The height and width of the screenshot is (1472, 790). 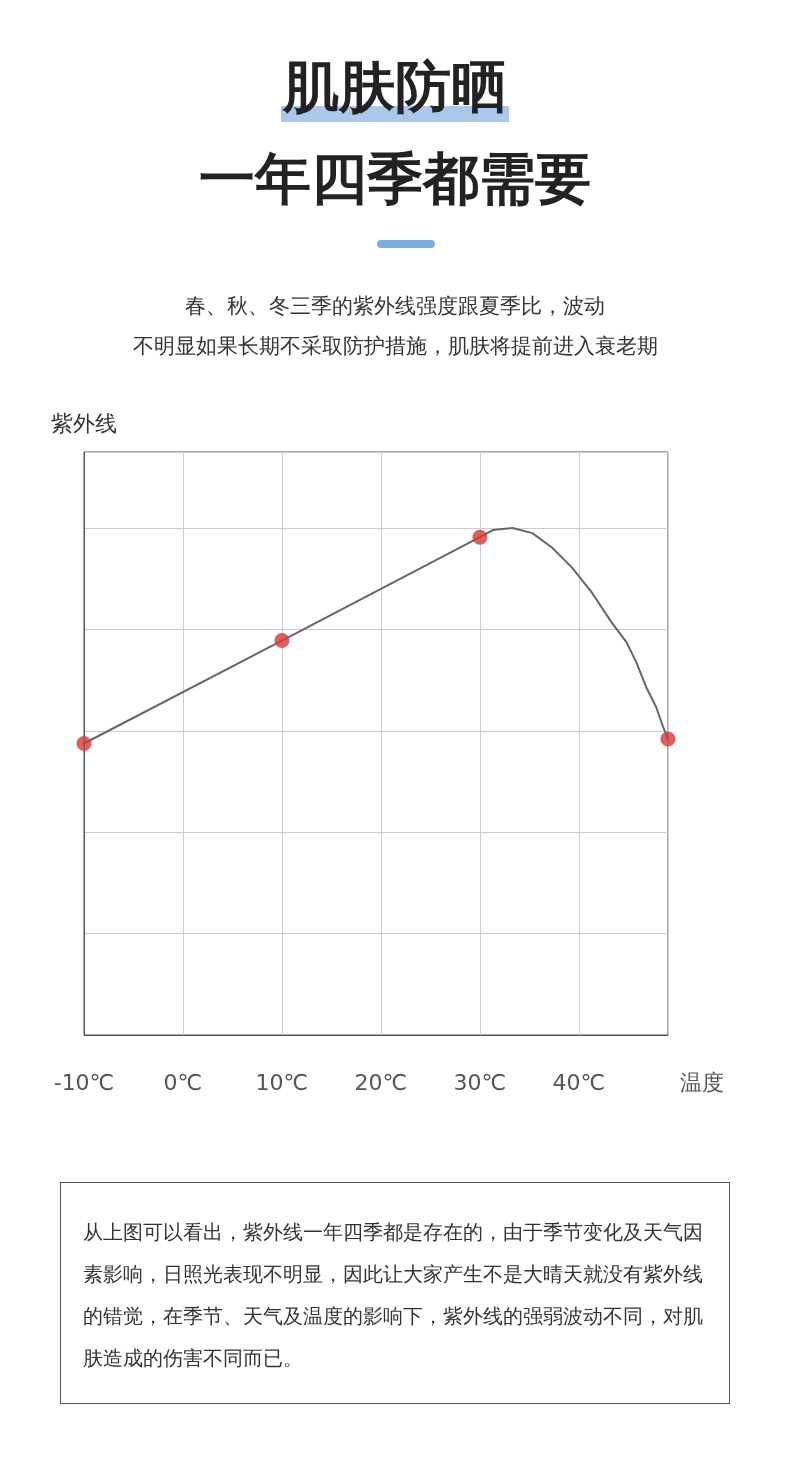 I want to click on x-tick-label: 20℃, so click(x=381, y=1082).